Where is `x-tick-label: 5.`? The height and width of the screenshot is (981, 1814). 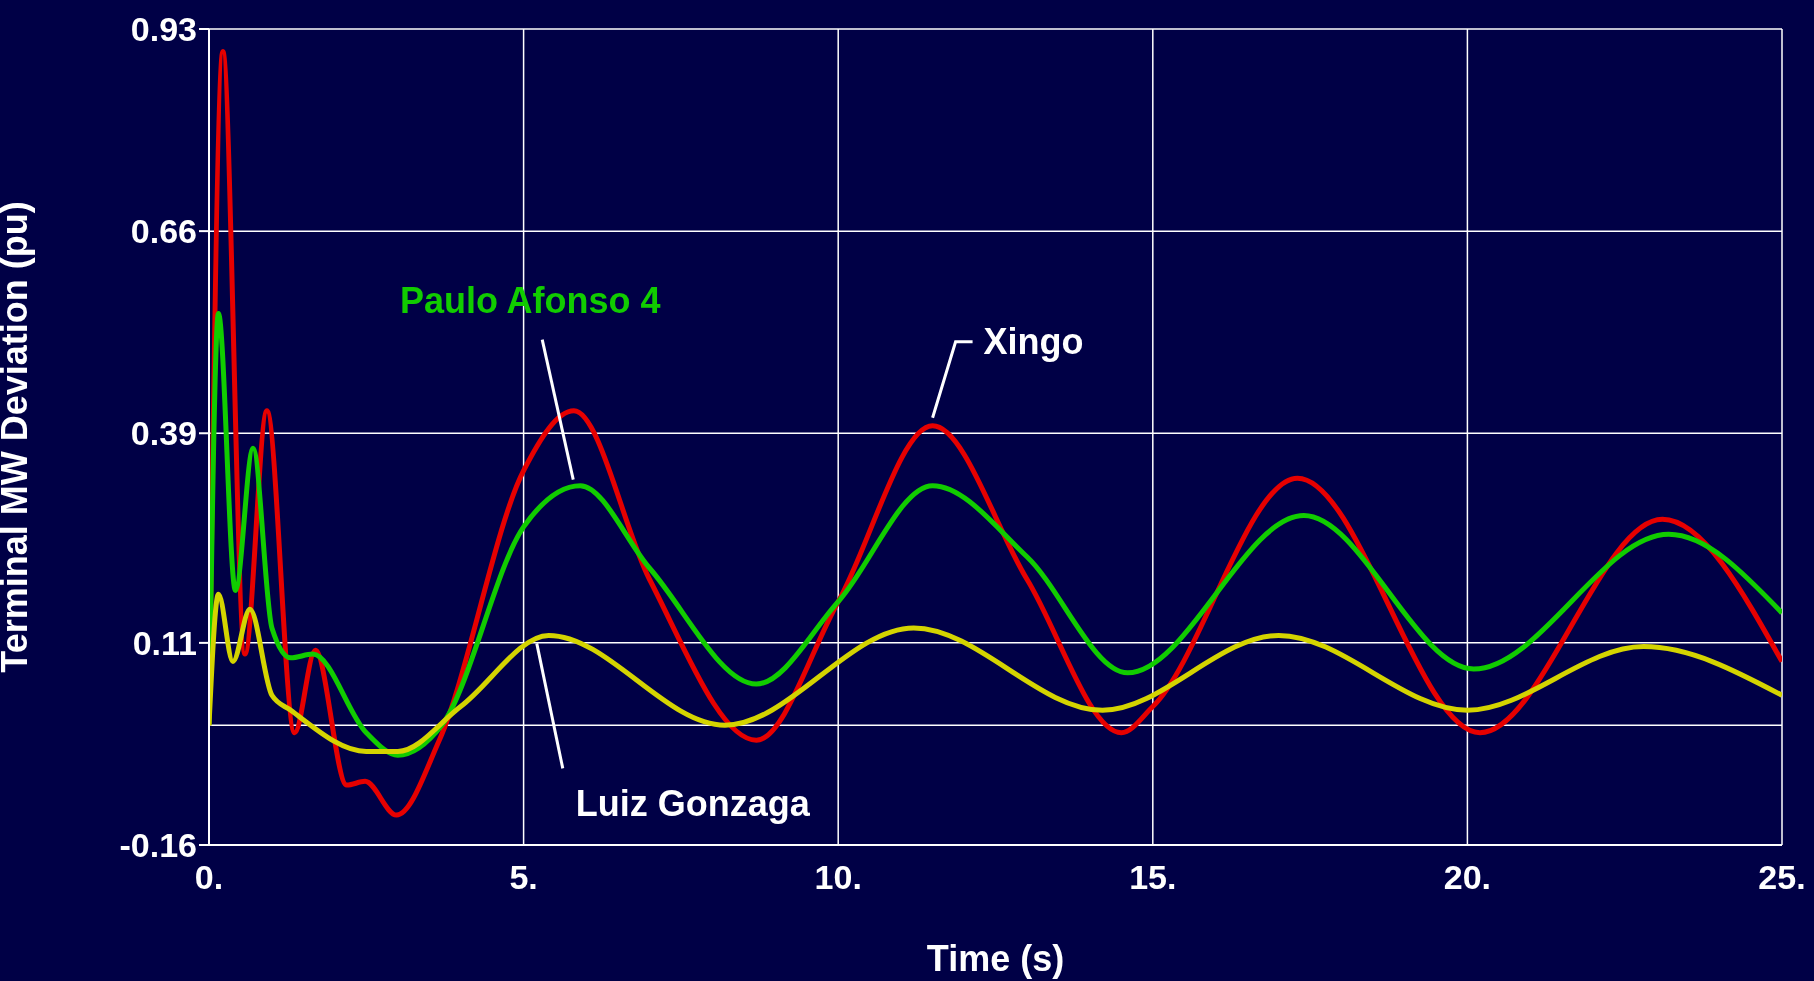
x-tick-label: 5. is located at coordinates (523, 877).